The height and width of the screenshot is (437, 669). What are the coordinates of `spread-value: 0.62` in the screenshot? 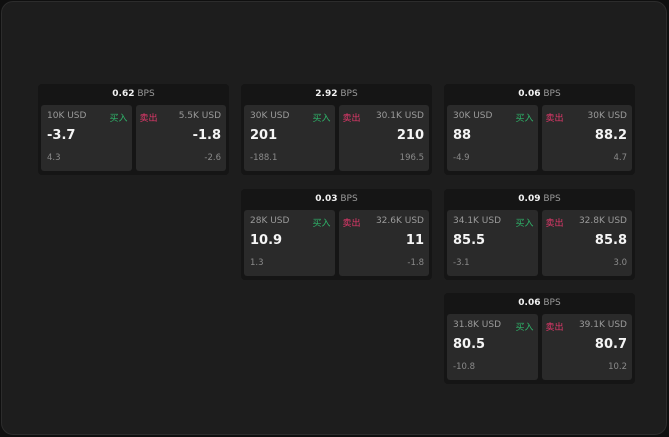 It's located at (123, 94).